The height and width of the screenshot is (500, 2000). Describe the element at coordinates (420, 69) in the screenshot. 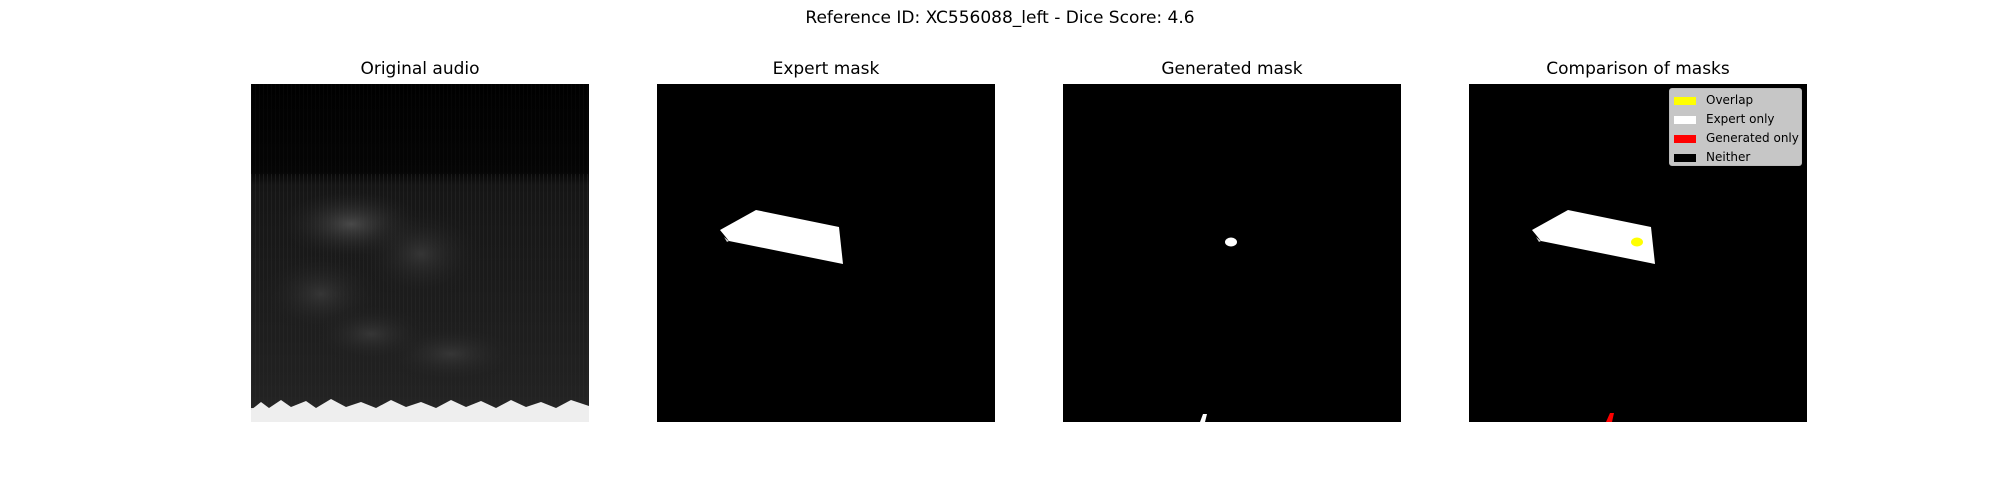

I see `panel-title-original-audio: Original audio` at that location.